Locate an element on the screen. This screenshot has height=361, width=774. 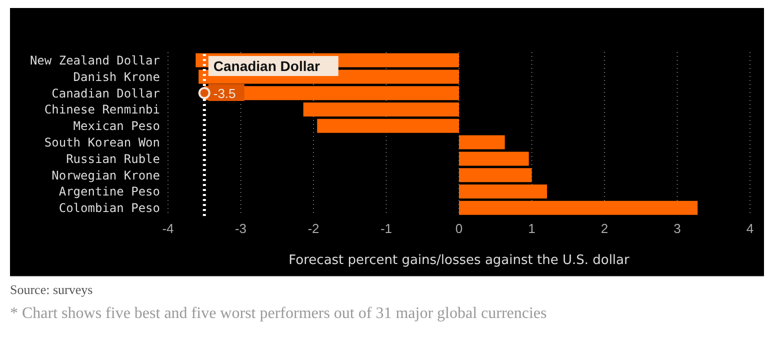
y-tick-label: New Zealand Dollar is located at coordinates (95, 60).